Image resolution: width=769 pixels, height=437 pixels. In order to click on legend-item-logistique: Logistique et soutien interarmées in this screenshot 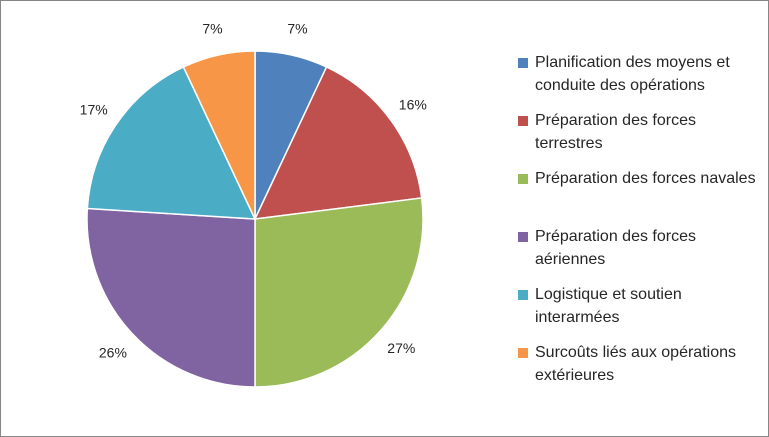, I will do `click(640, 312)`.